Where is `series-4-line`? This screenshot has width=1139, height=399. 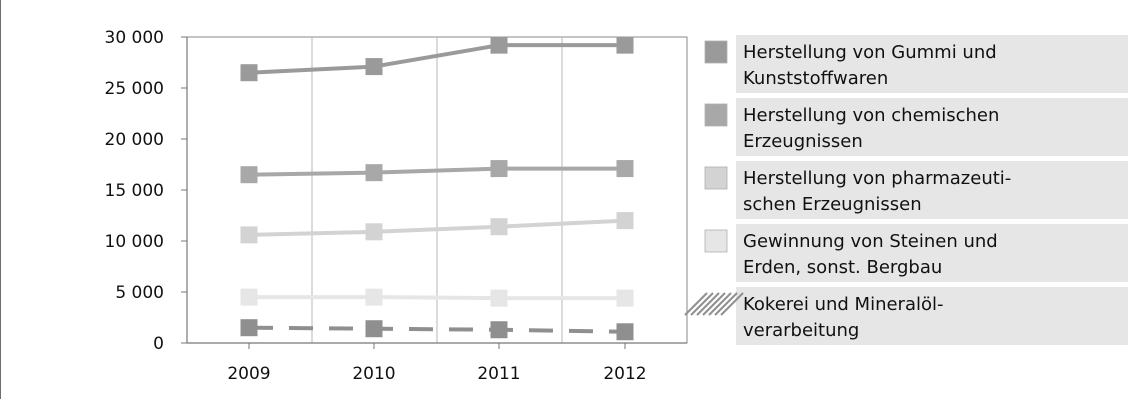
series-4-line is located at coordinates (437, 298).